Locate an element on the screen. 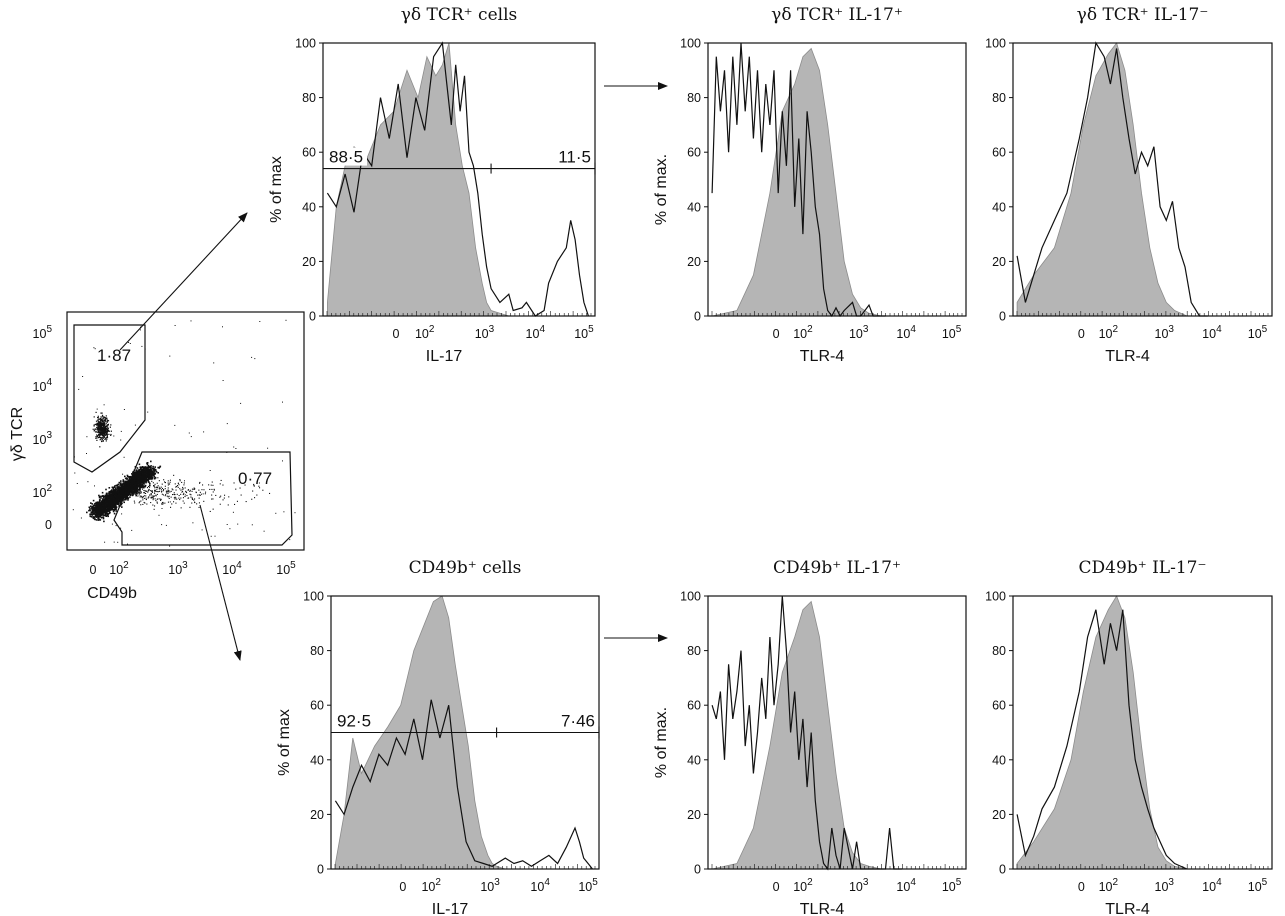  gd-il17pos-tlr4-title: γδ TCR⁺ IL-17⁺ is located at coordinates (837, 15).